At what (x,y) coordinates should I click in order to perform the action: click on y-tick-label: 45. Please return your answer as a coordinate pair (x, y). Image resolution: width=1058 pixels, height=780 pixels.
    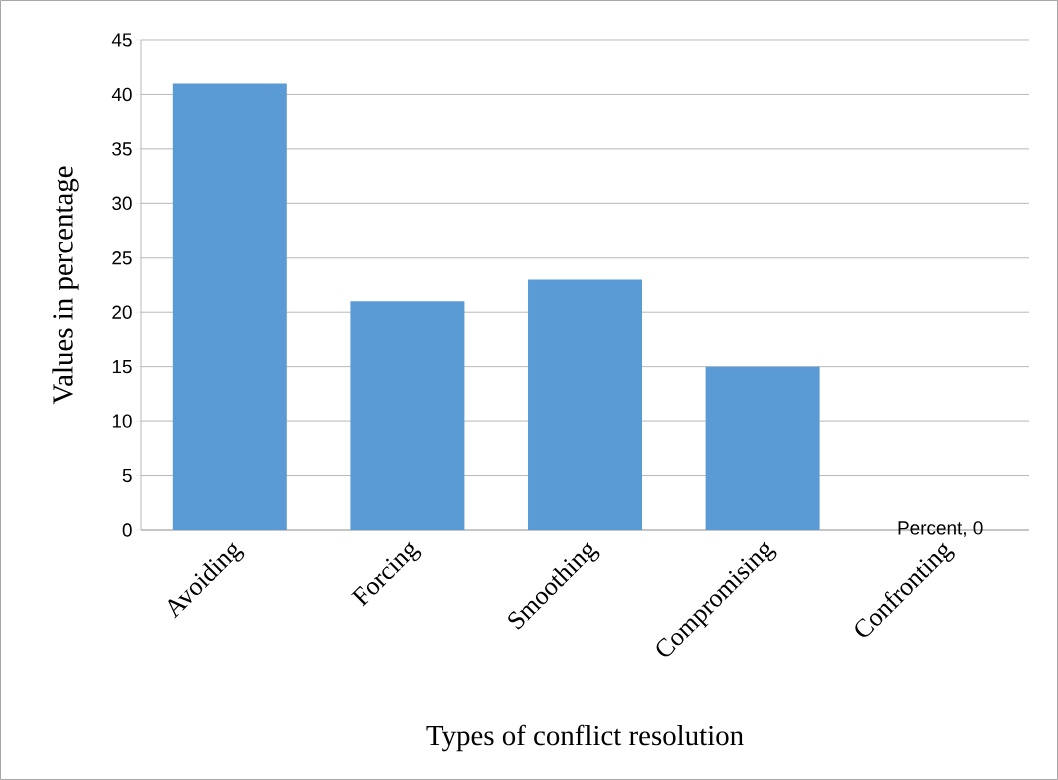
    Looking at the image, I should click on (121, 40).